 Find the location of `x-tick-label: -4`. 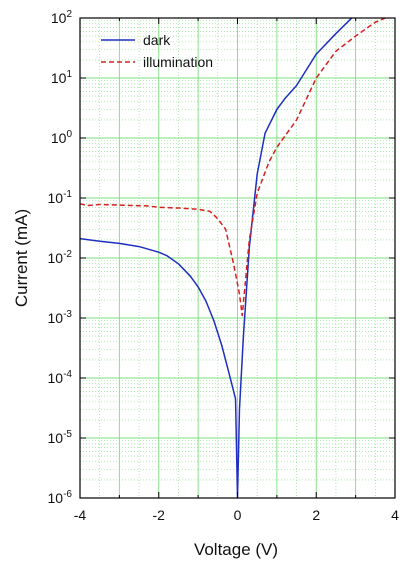

x-tick-label: -4 is located at coordinates (80, 515).